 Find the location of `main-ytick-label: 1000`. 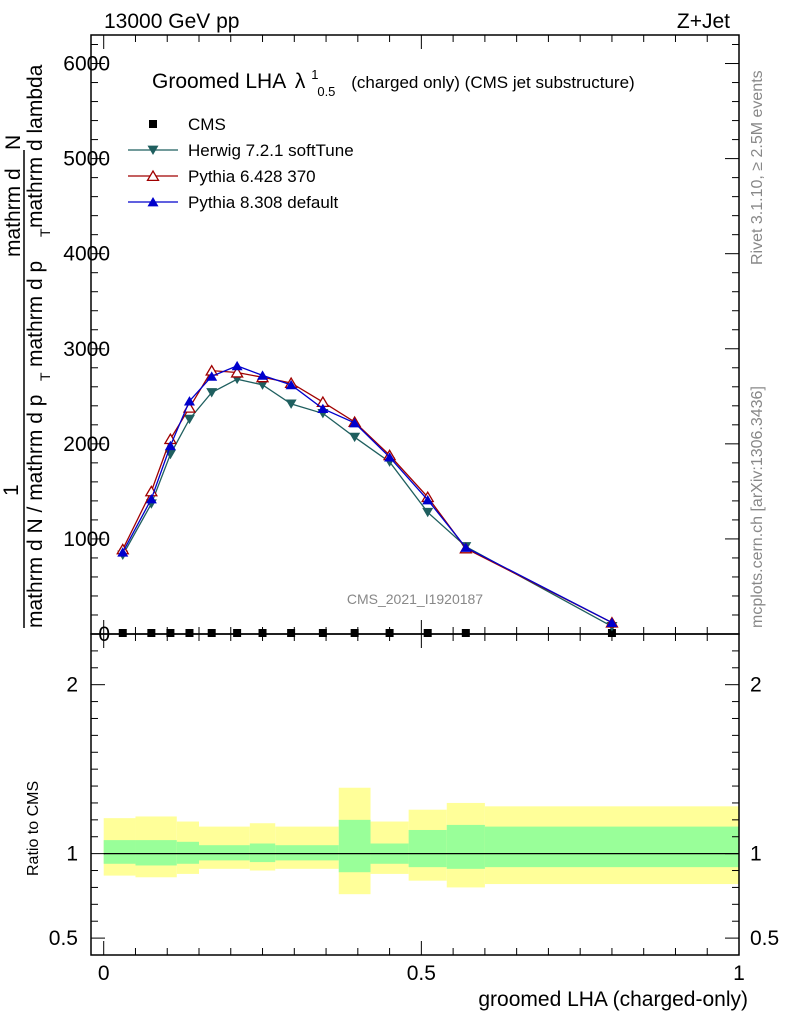

main-ytick-label: 1000 is located at coordinates (86, 539).